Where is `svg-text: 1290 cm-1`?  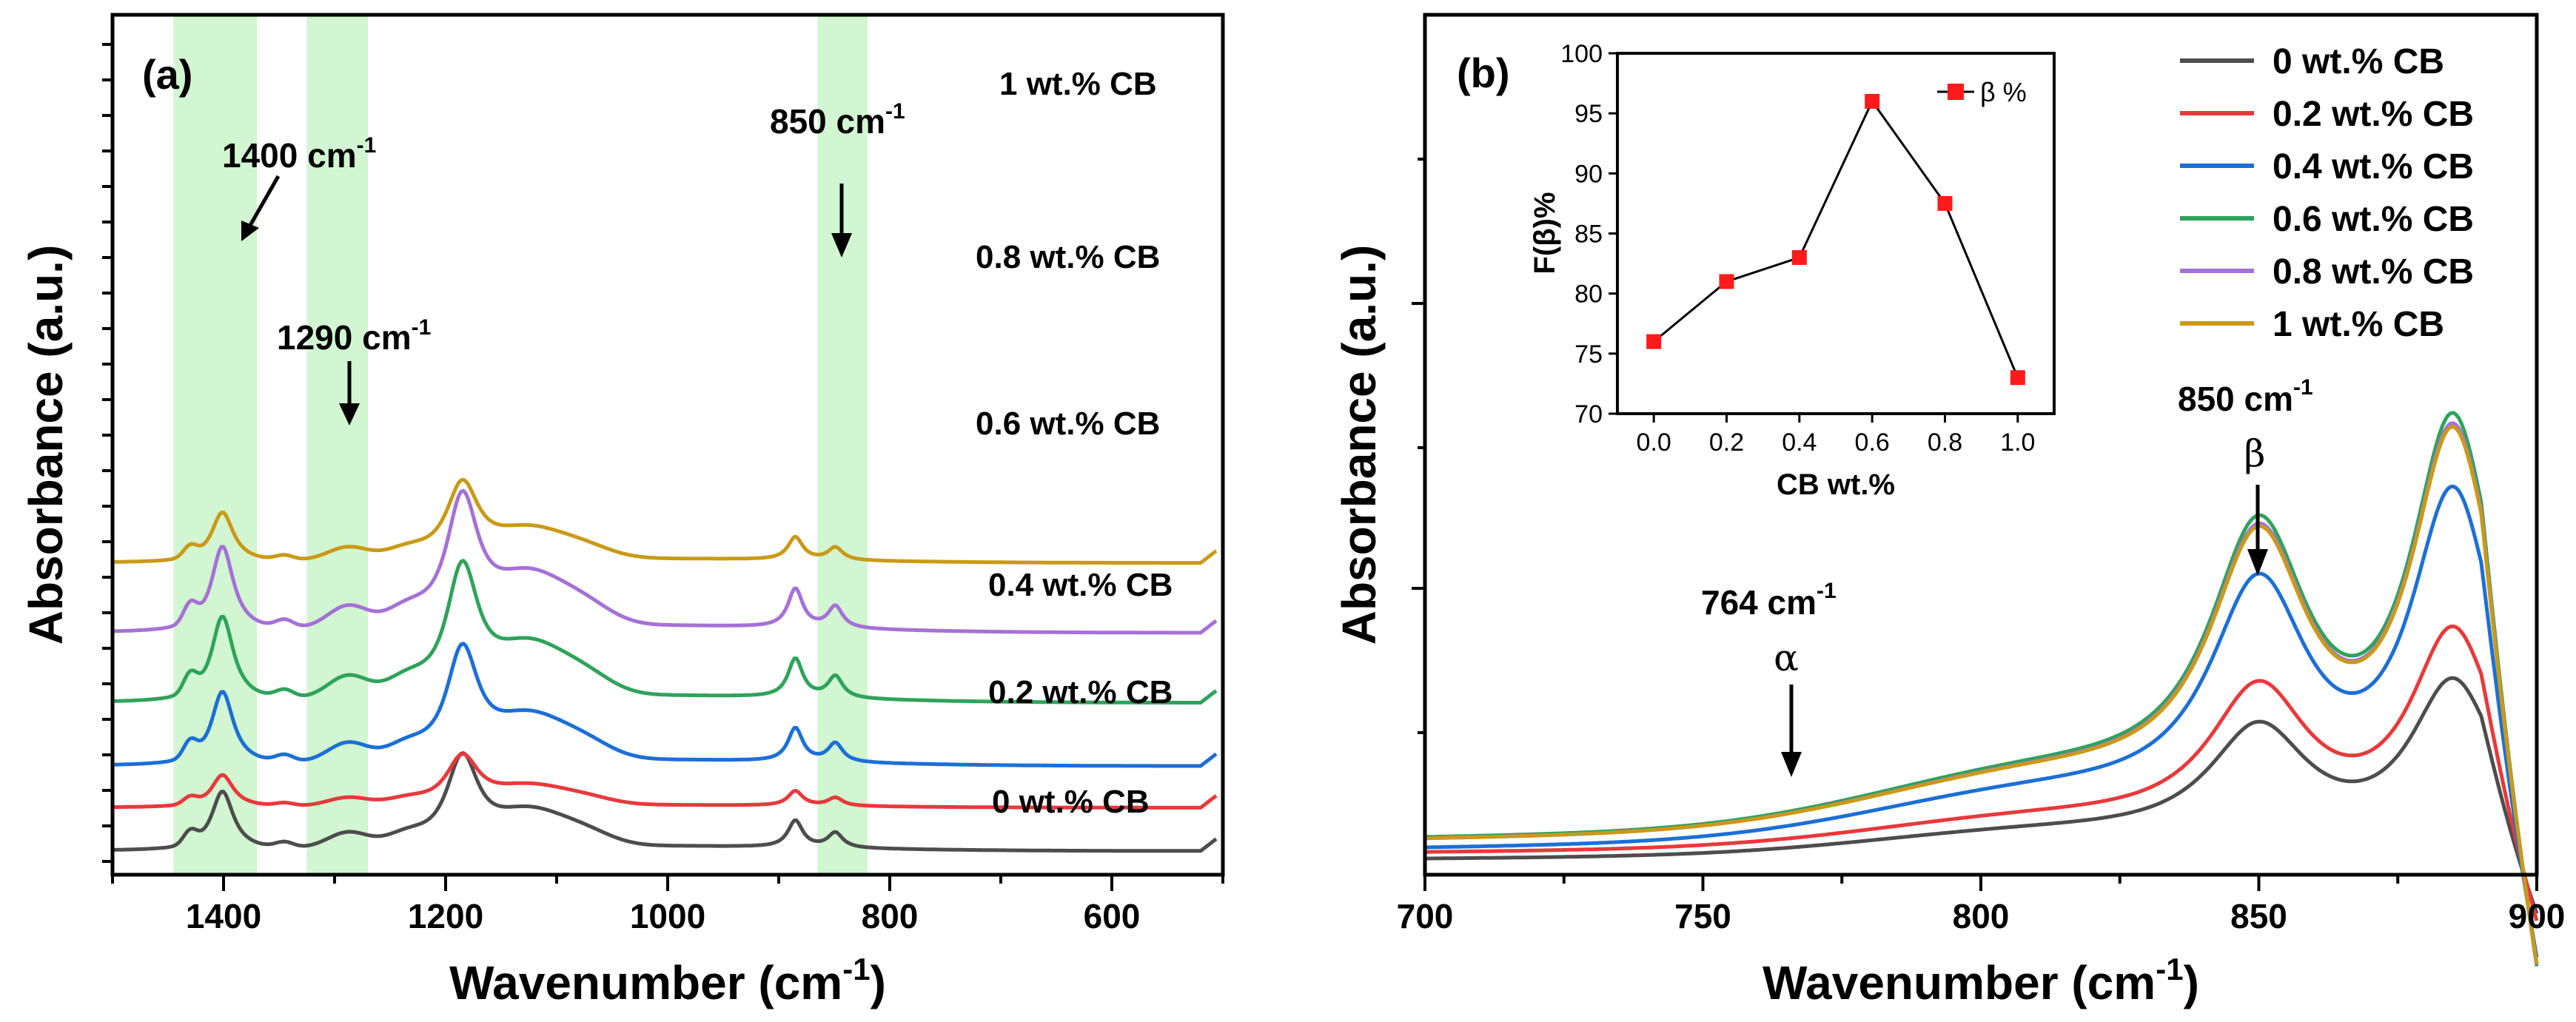
svg-text: 1290 cm-1 is located at coordinates (354, 336).